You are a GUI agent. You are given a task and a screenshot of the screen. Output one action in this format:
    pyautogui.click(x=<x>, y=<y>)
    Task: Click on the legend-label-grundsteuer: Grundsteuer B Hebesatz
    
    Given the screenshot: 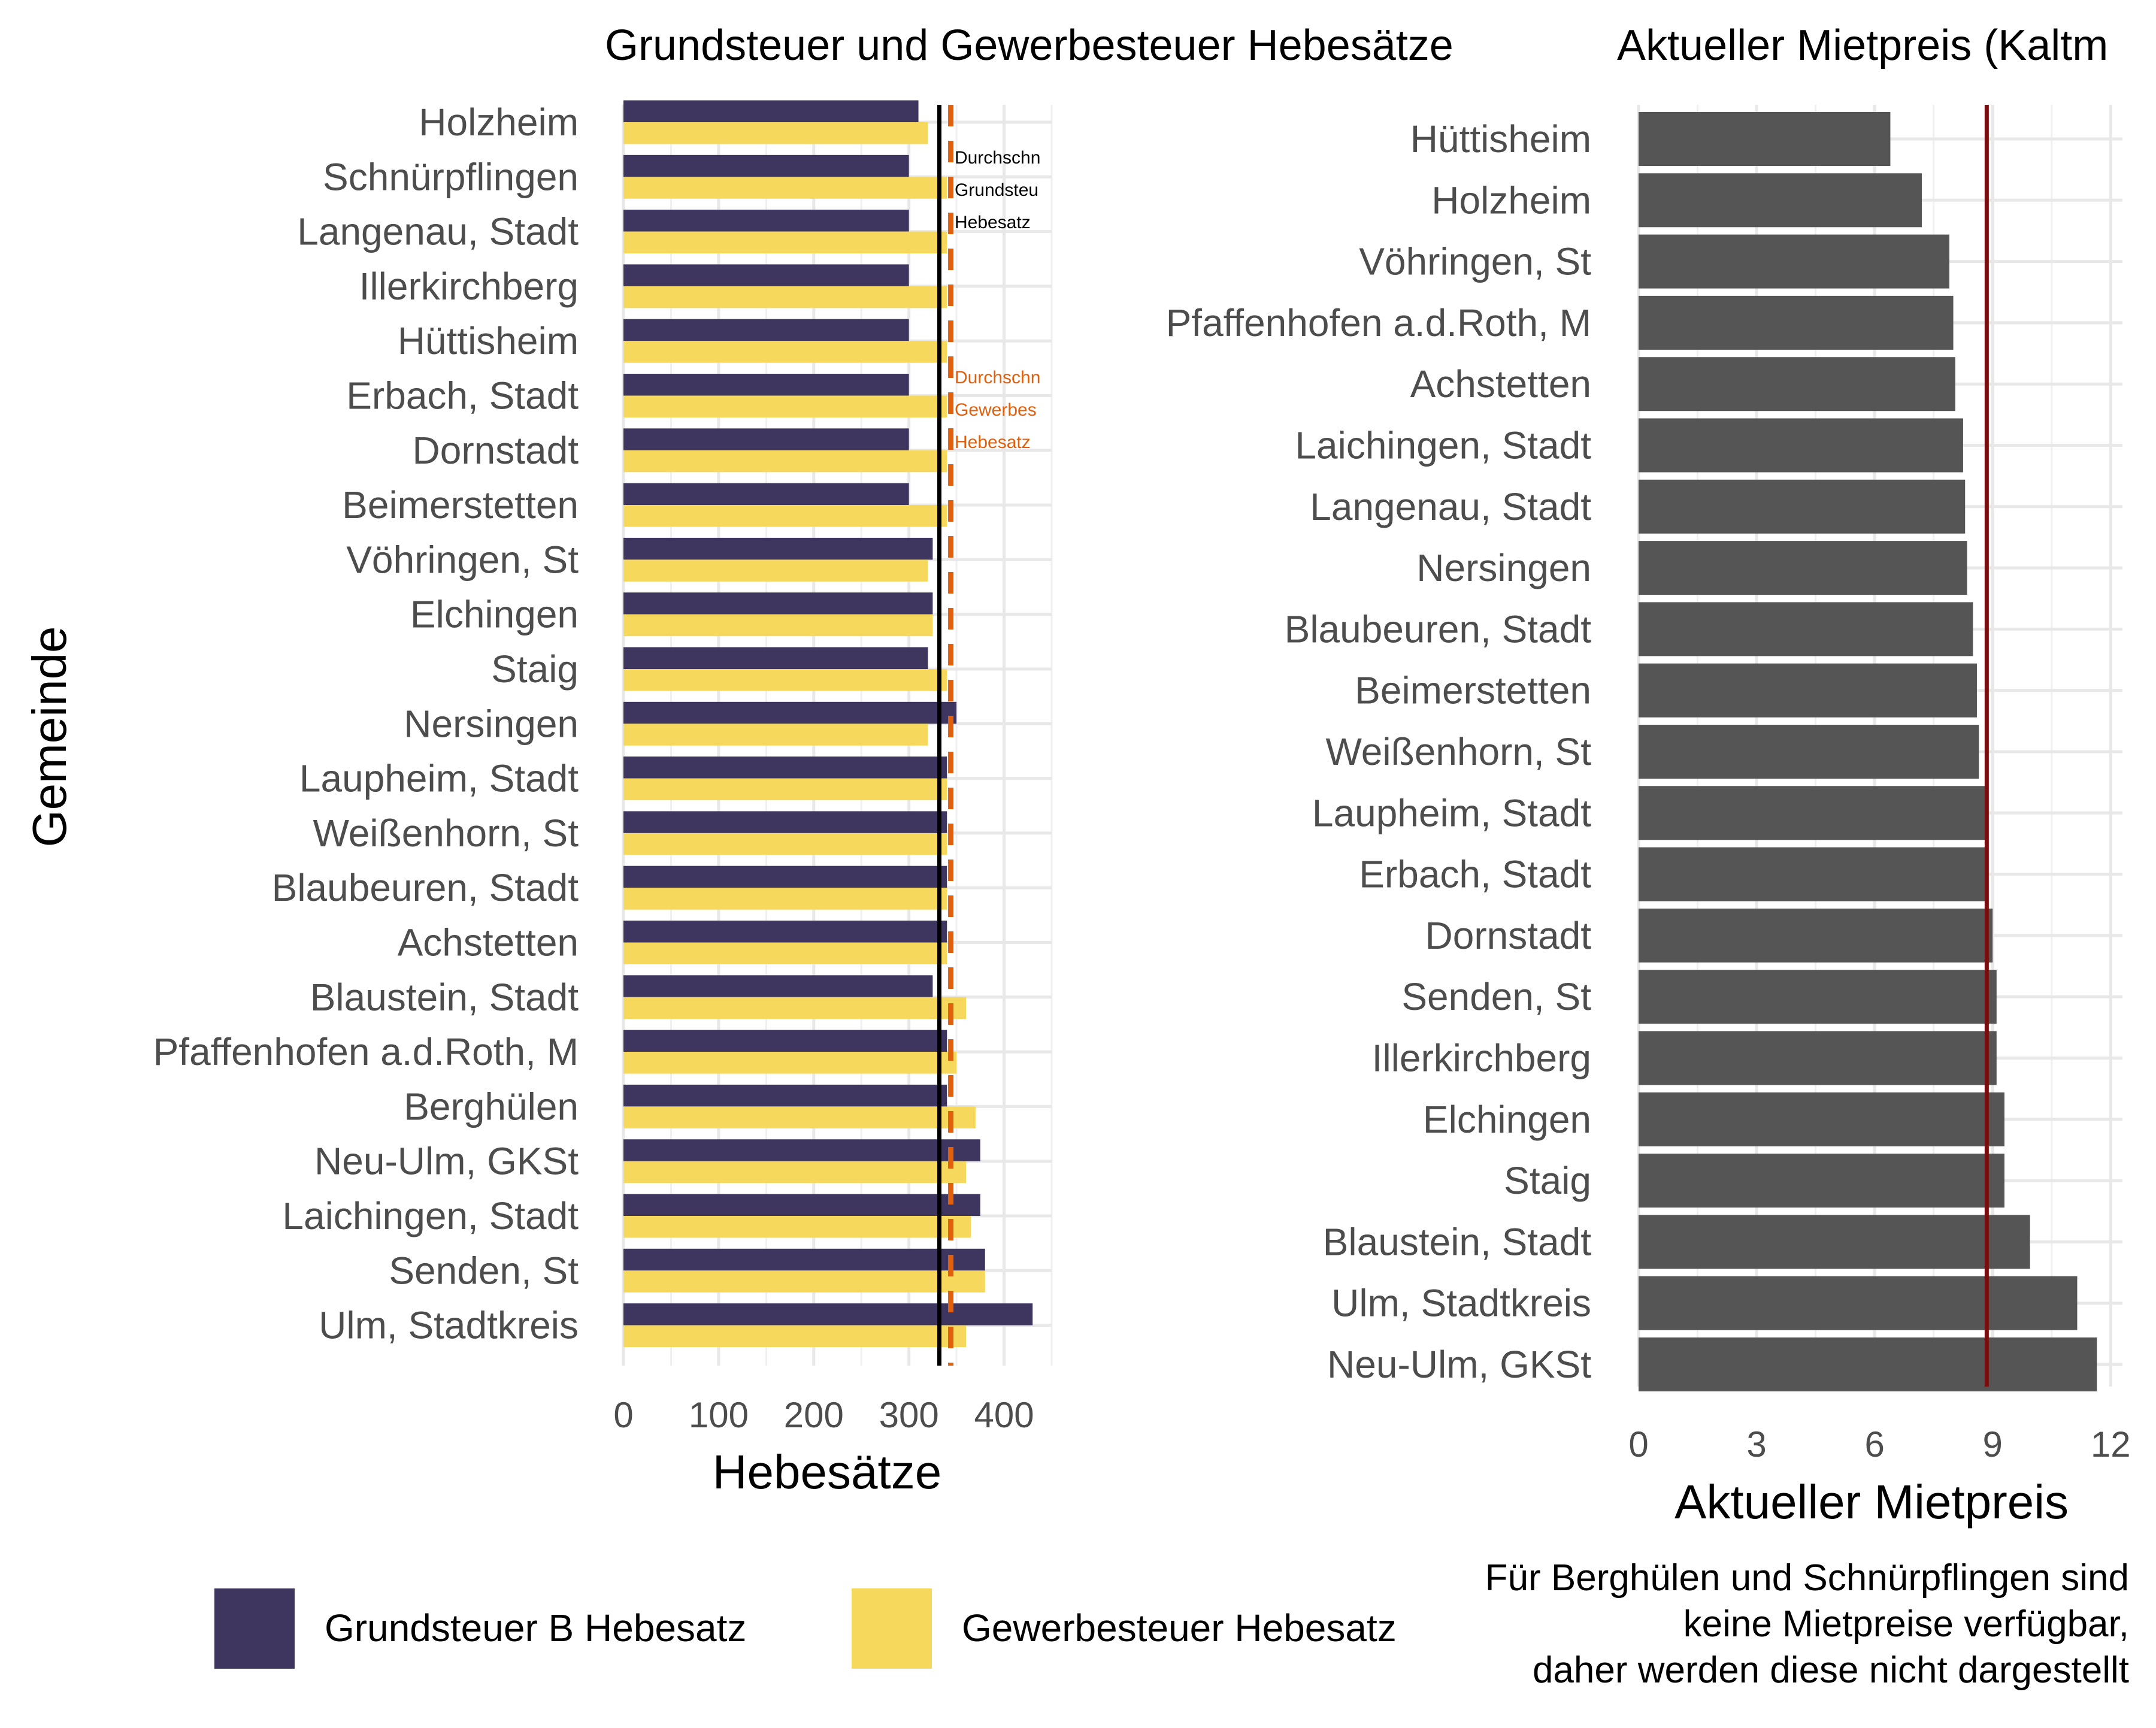 What is the action you would take?
    pyautogui.click(x=535, y=1628)
    